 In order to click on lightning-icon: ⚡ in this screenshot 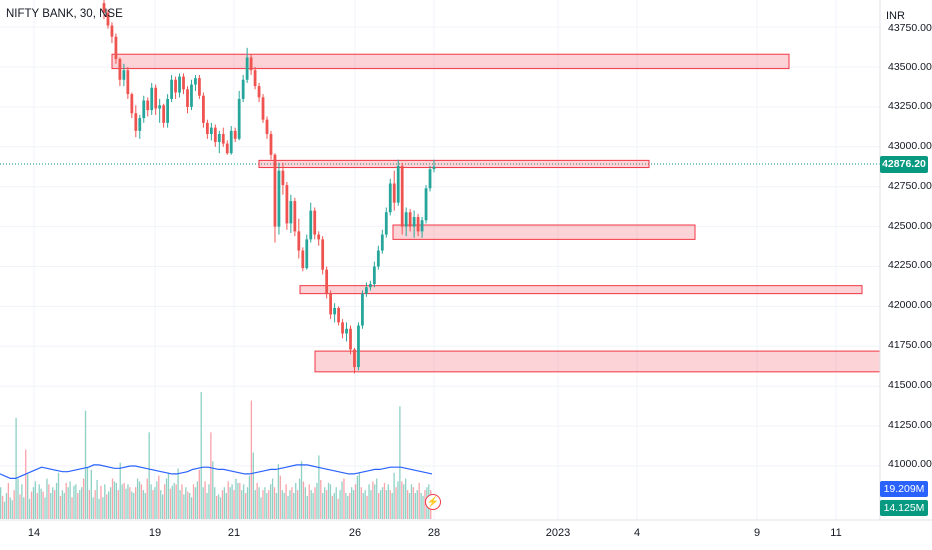, I will do `click(433, 502)`.